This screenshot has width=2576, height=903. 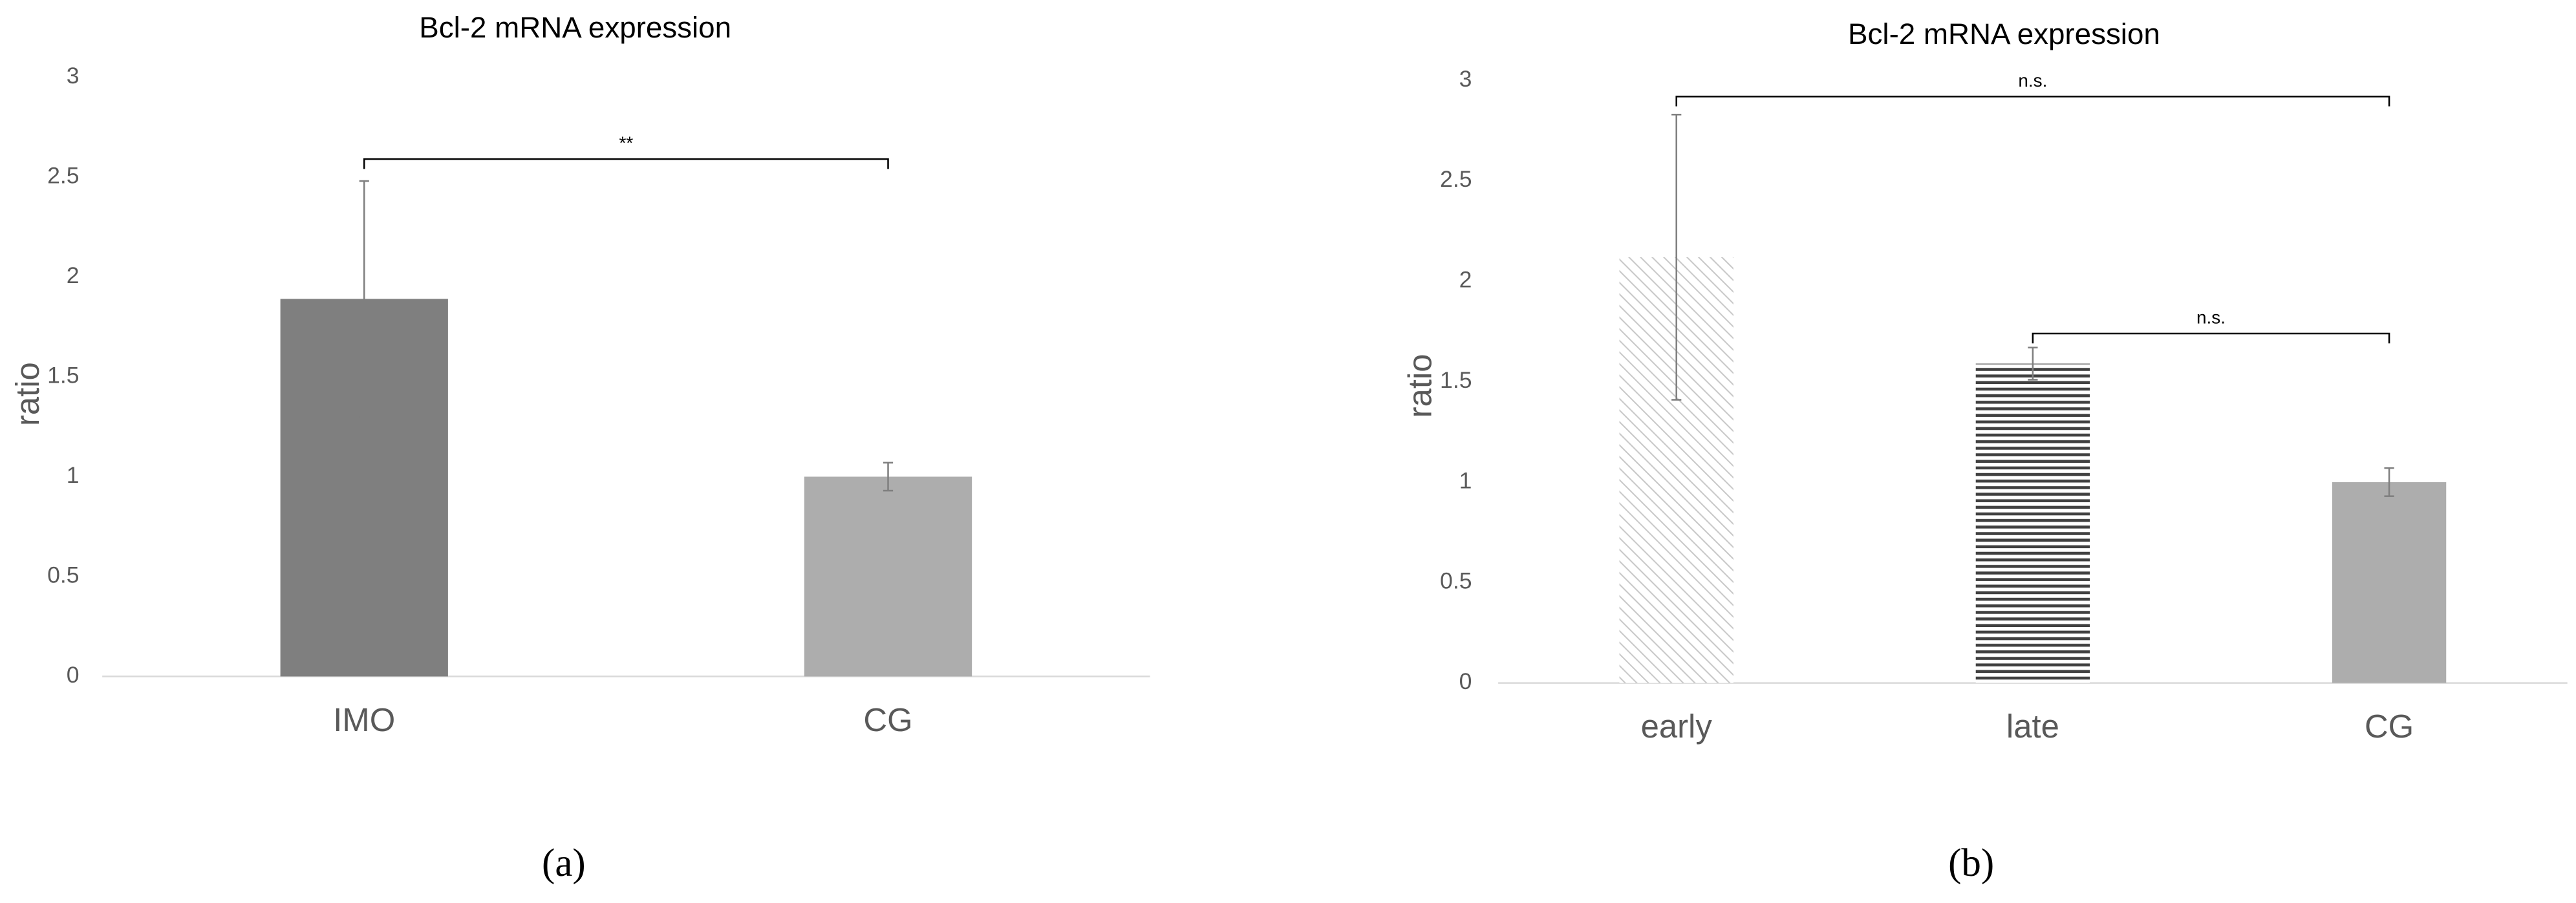 What do you see at coordinates (2032, 726) in the screenshot?
I see `x-tick-label: late` at bounding box center [2032, 726].